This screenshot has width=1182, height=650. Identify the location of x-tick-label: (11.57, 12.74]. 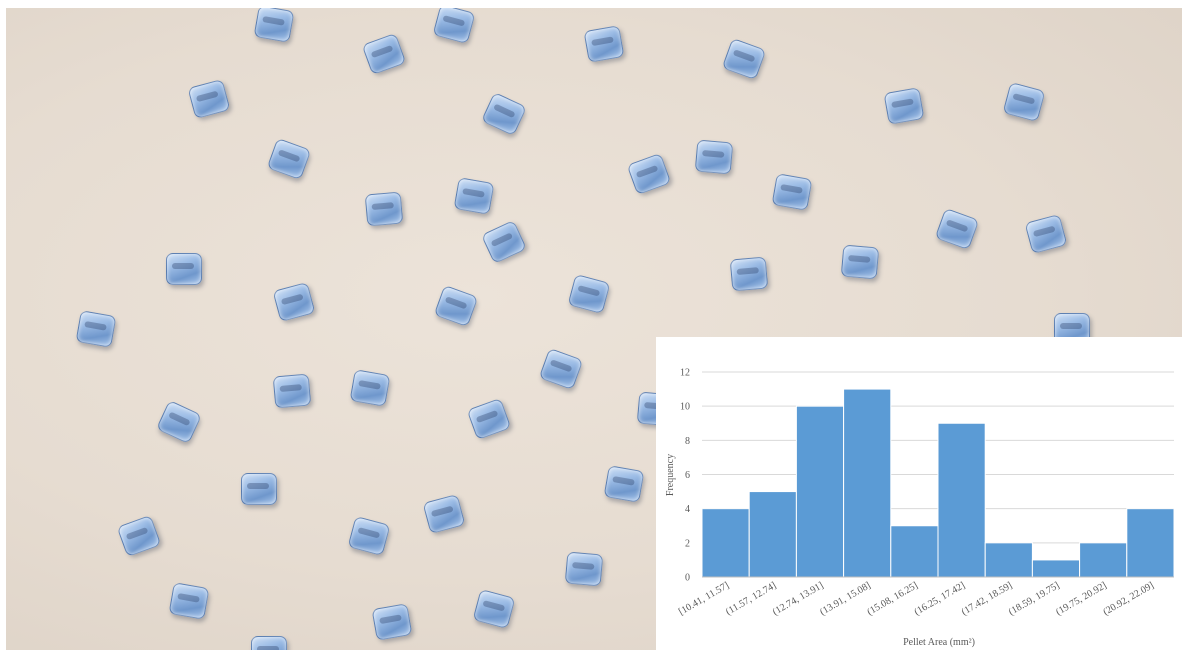
(751, 599).